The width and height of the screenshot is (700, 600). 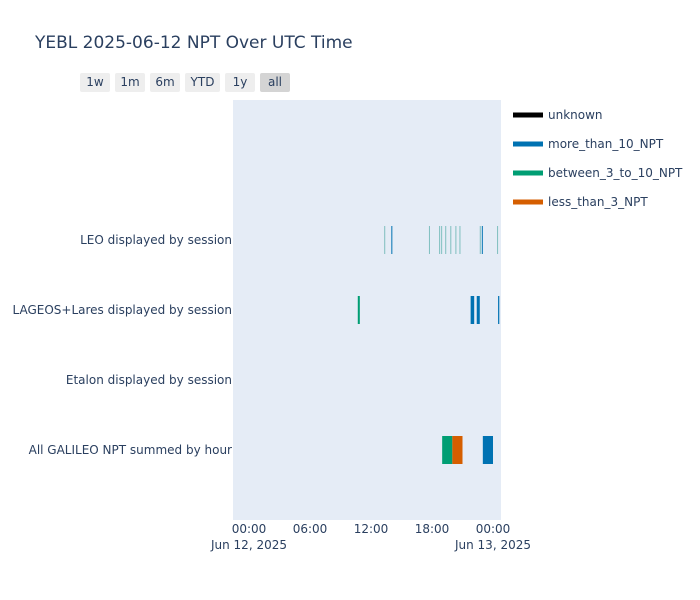 What do you see at coordinates (165, 82) in the screenshot?
I see `range-button-6m: 6m` at bounding box center [165, 82].